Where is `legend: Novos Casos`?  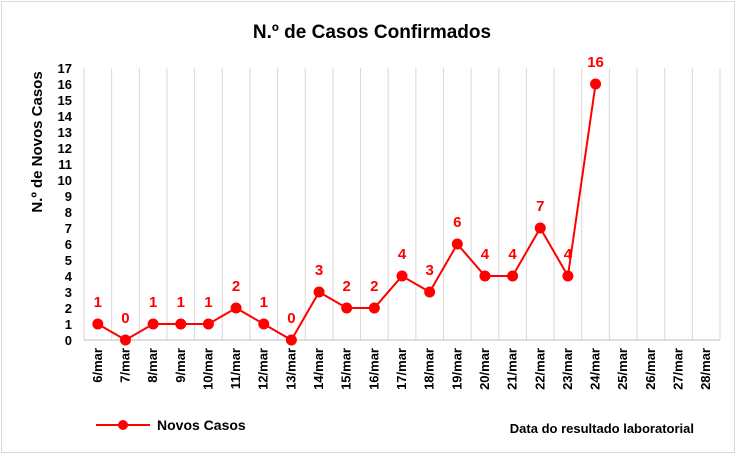
legend: Novos Casos is located at coordinates (171, 425).